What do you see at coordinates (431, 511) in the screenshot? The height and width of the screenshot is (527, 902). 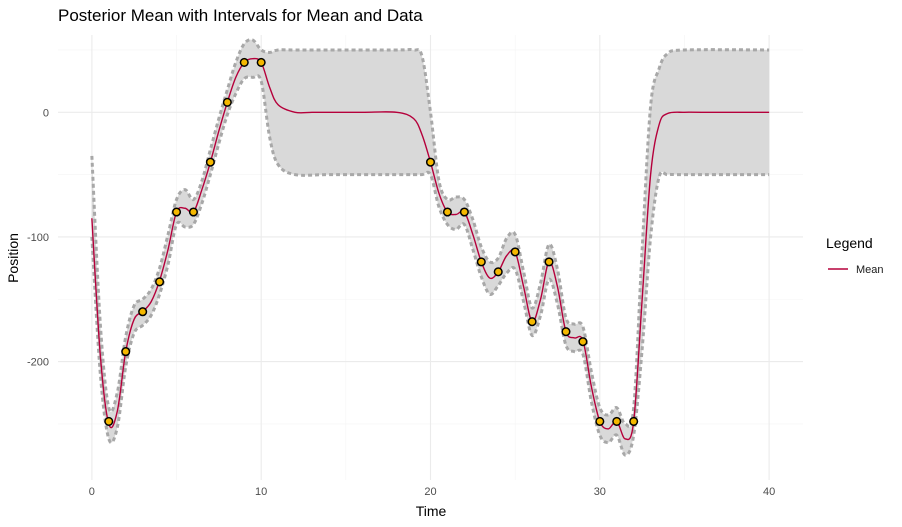 I see `x-axis-title: Time` at bounding box center [431, 511].